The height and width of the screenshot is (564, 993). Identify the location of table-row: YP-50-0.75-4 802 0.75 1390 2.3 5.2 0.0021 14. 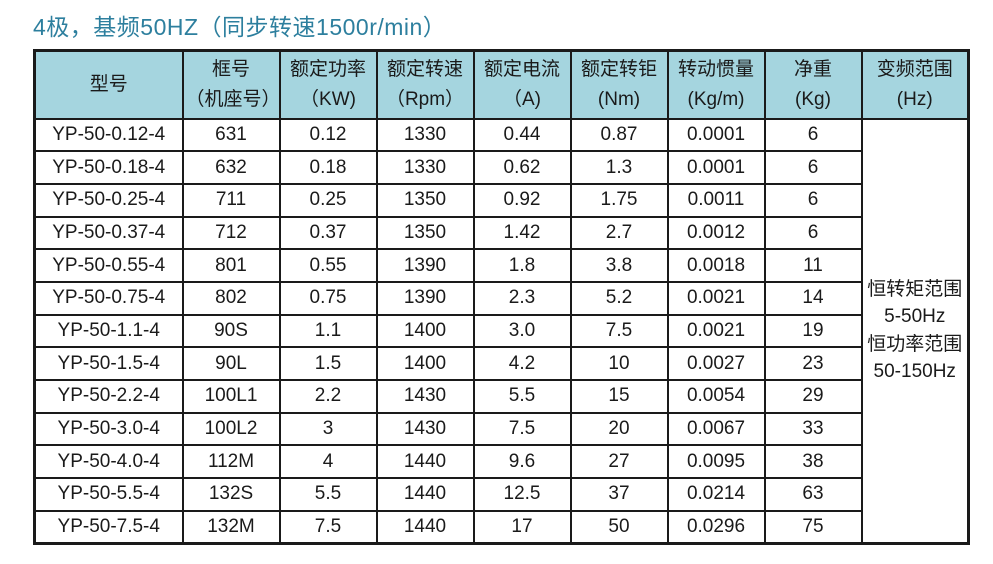
(501, 298).